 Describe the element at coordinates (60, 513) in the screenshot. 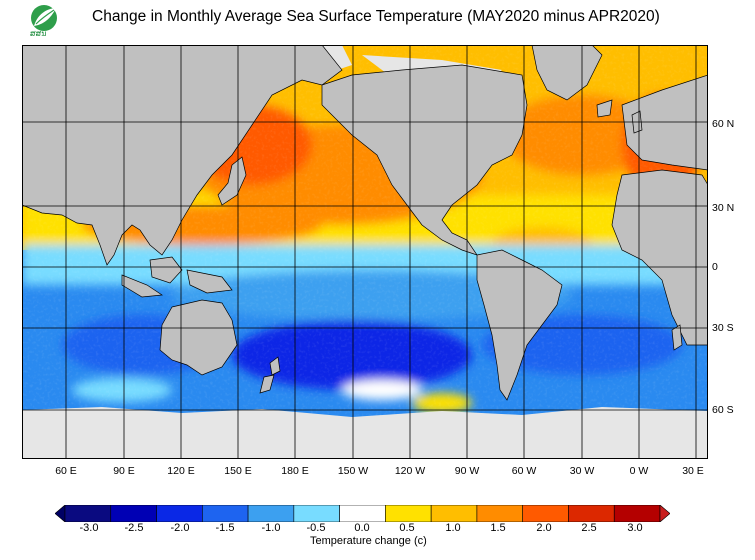

I see `colorbar-low-arrow` at that location.